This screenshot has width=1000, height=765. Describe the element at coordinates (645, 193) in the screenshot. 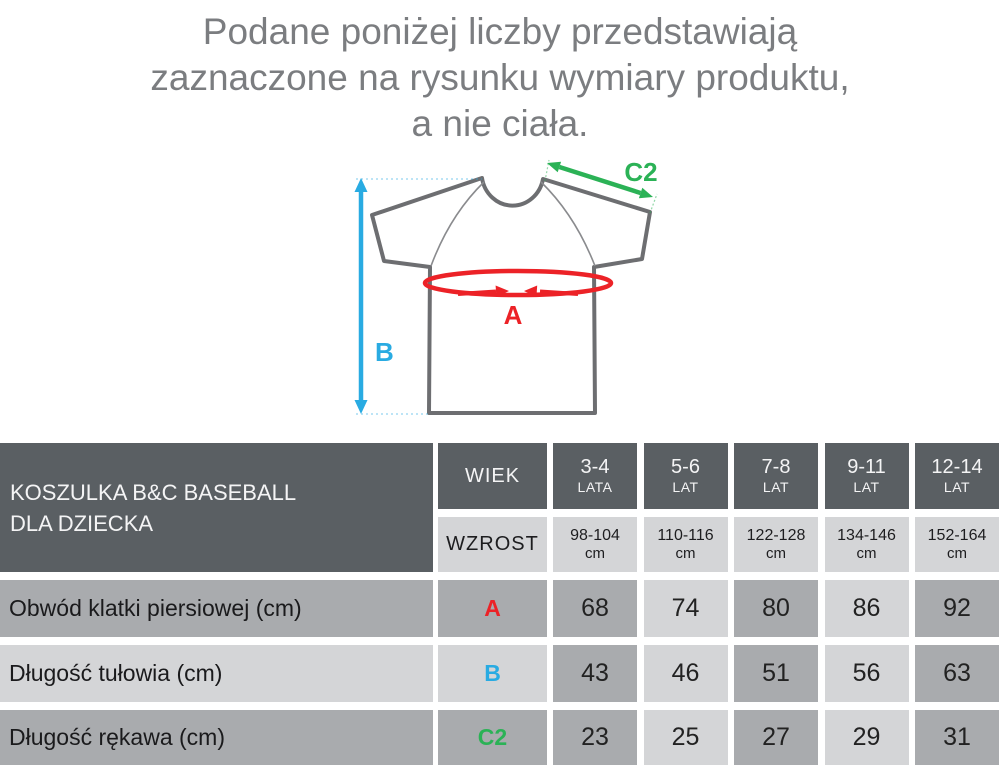

I see `c2-arrowhead-right` at that location.